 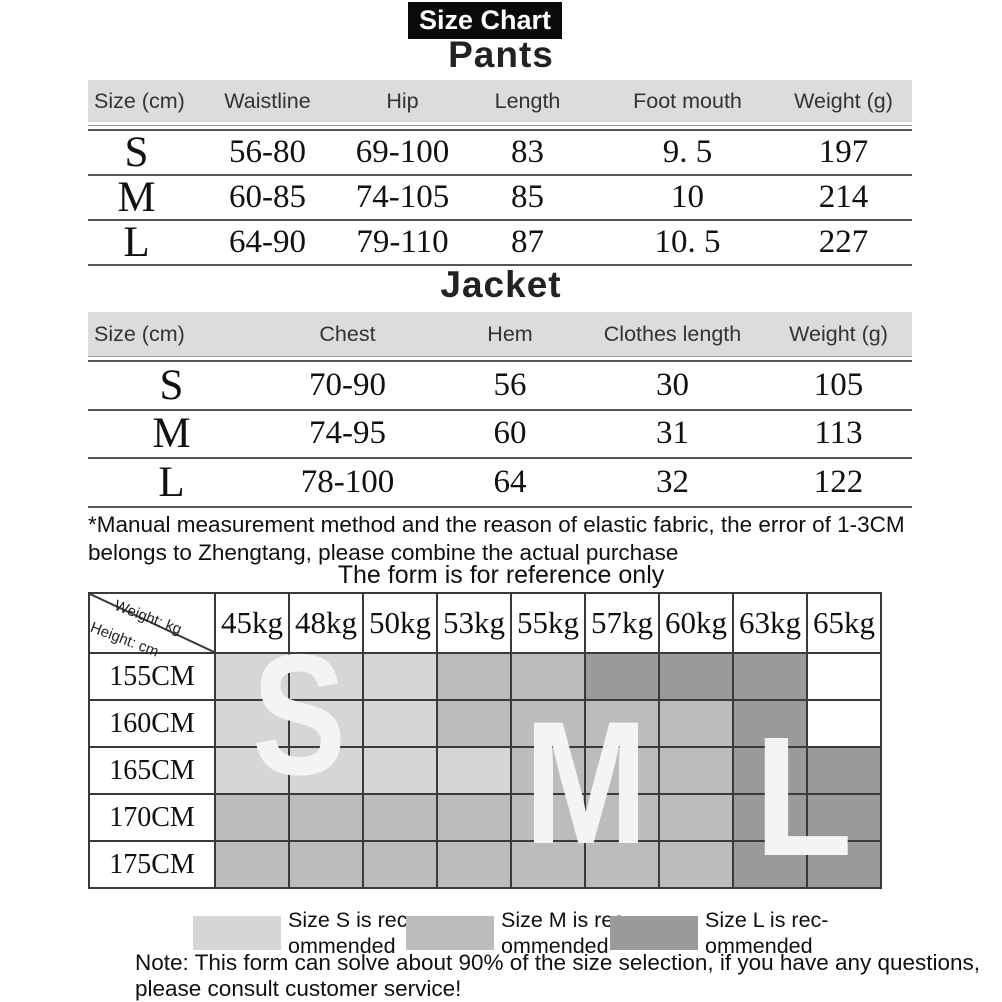 What do you see at coordinates (237, 933) in the screenshot?
I see `legend-swatch-s` at bounding box center [237, 933].